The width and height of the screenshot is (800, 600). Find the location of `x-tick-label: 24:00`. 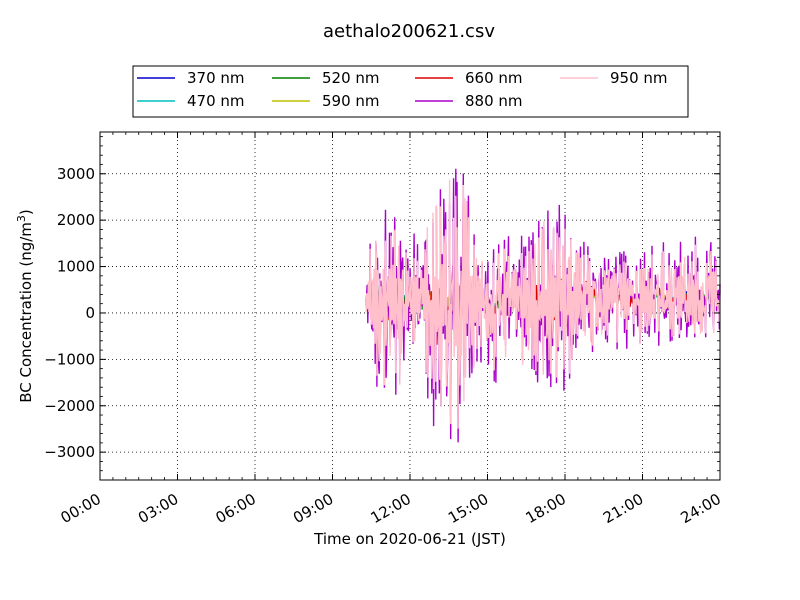

x-tick-label: 24:00 is located at coordinates (701, 508).